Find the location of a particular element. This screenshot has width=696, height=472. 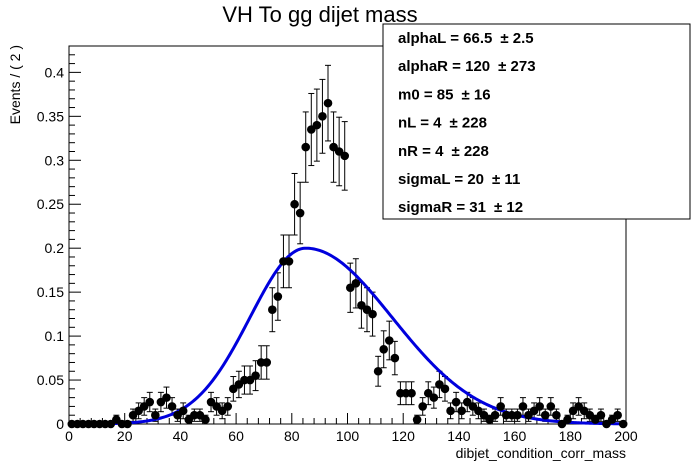

stats-entry: alphaR = 120 ± 273 is located at coordinates (467, 66).